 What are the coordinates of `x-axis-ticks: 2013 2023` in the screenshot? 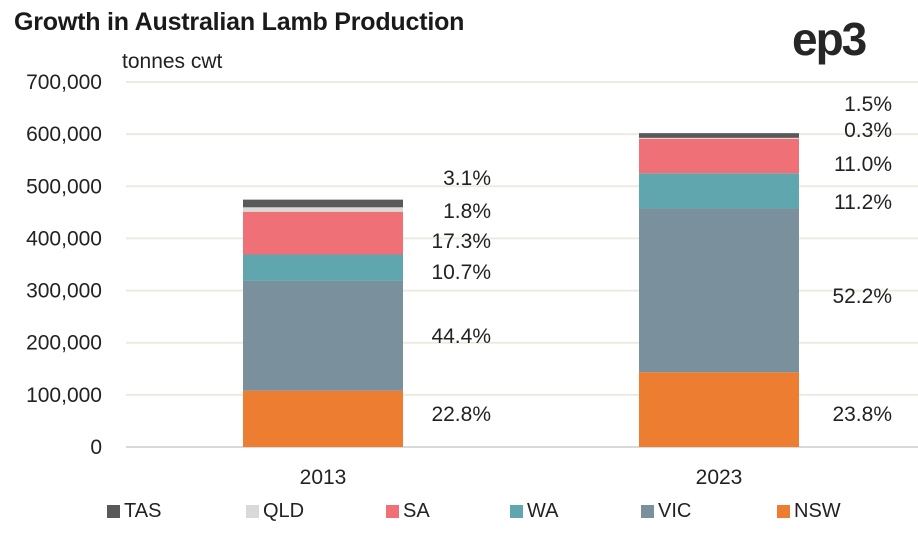 It's located at (521, 477).